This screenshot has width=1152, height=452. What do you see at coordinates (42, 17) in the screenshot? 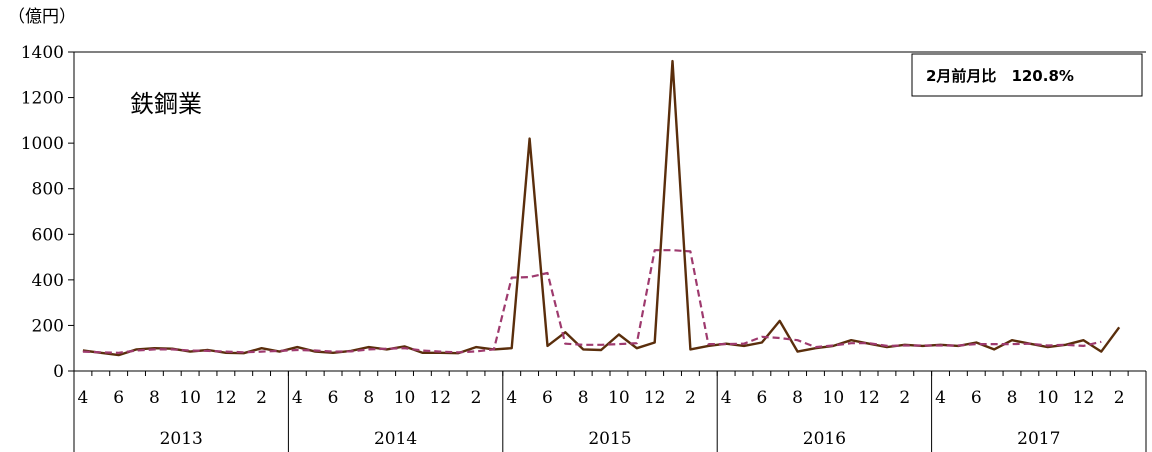
I see `unit-label: （億円）` at bounding box center [42, 17].